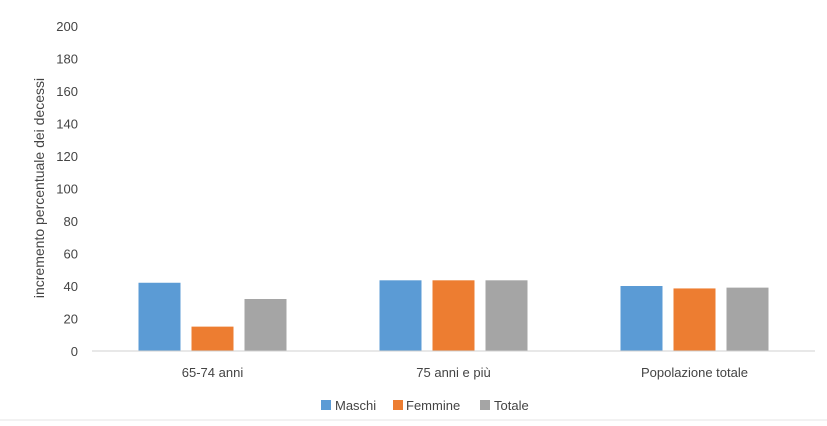 The image size is (827, 426). I want to click on y-tick-label: 60, so click(71, 254).